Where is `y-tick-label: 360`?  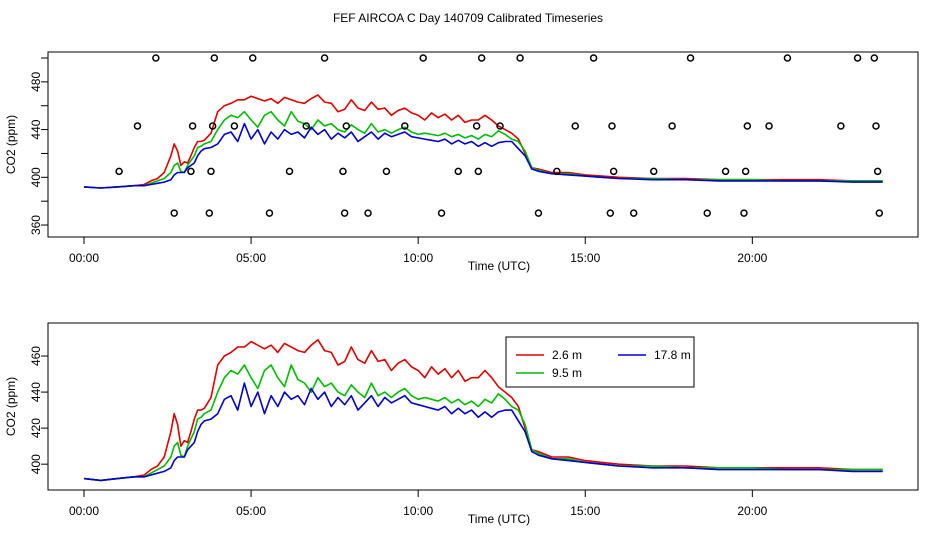 y-tick-label: 360 is located at coordinates (36, 225).